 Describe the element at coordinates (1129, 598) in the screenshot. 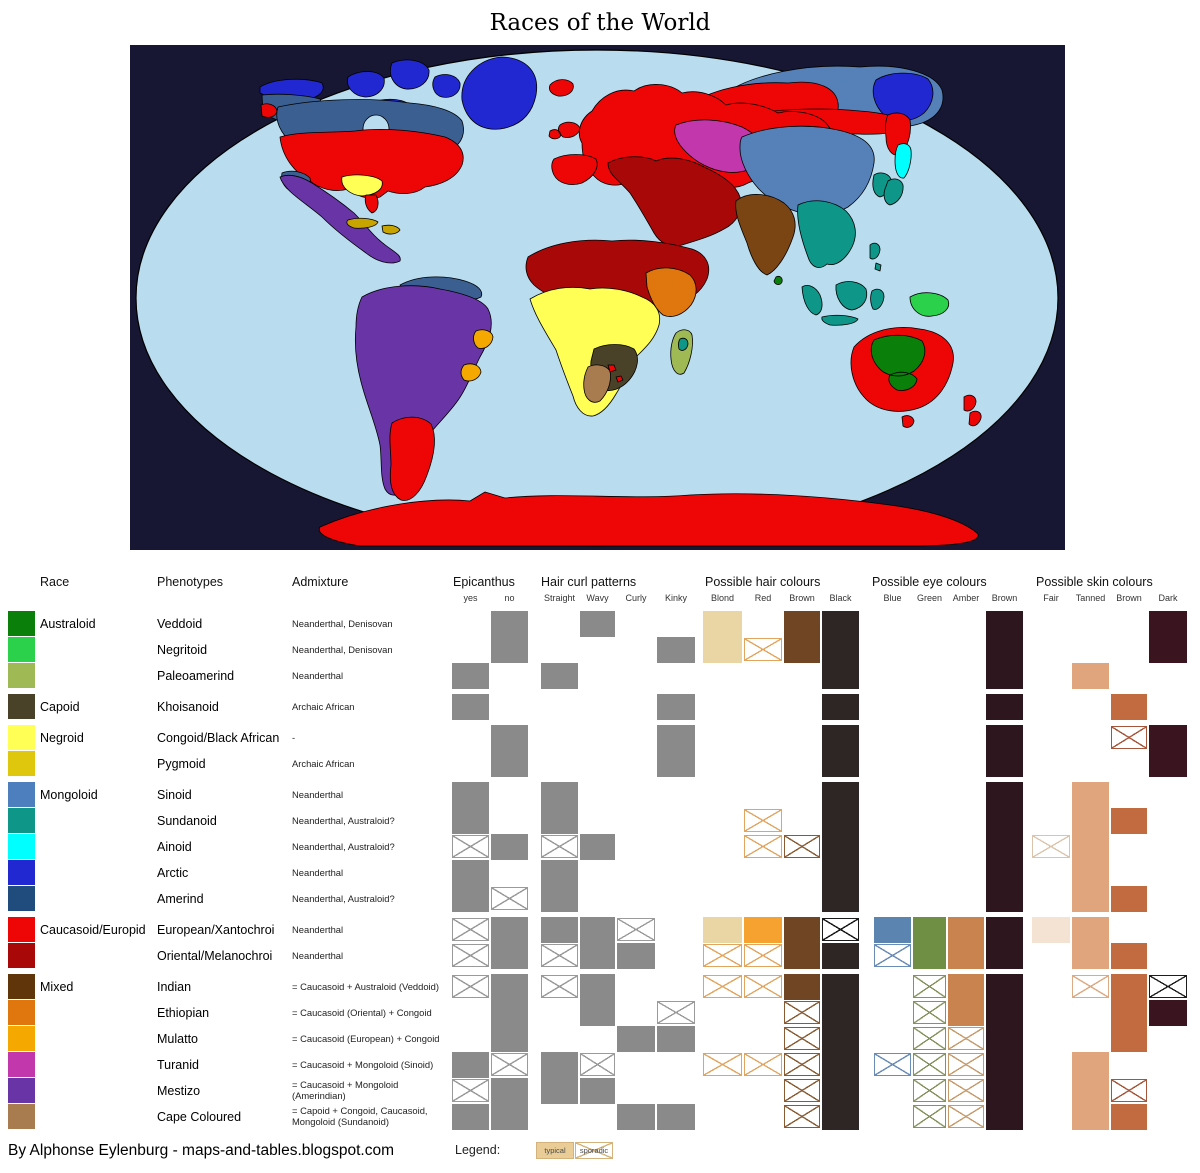

I see `column-label-s_brown: Brown` at that location.